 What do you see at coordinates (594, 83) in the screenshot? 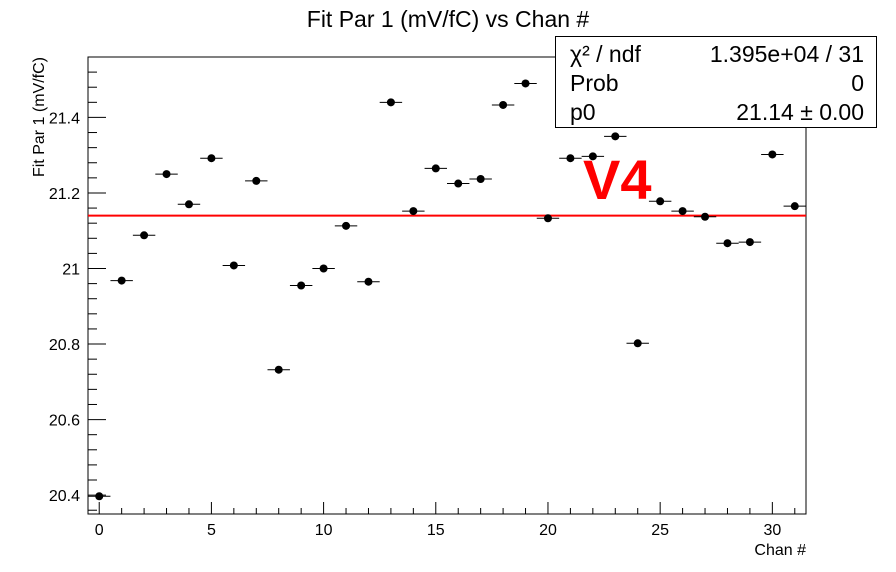
I see `stats-label-prob: Prob` at bounding box center [594, 83].